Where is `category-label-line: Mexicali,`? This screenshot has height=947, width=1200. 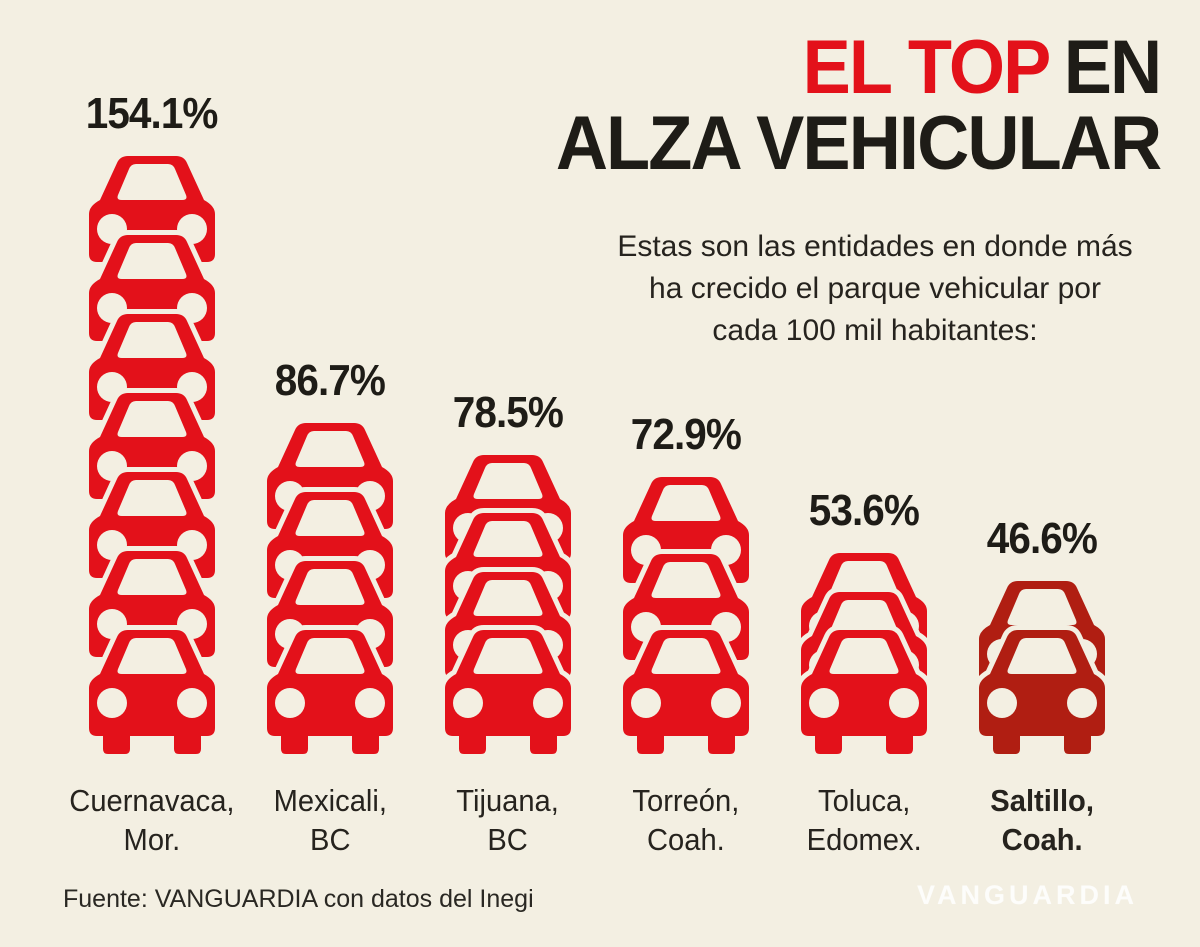 category-label-line: Mexicali, is located at coordinates (330, 800).